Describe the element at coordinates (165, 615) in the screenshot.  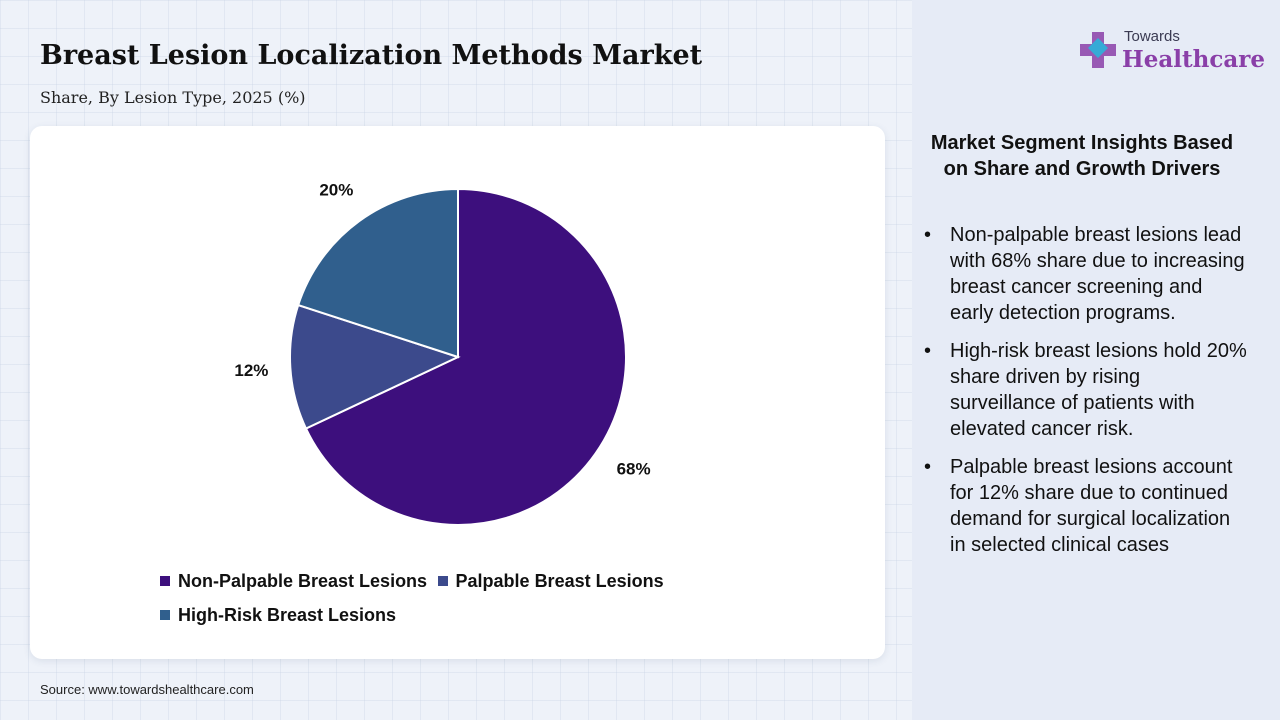
I see `legend-swatch-high-risk` at that location.